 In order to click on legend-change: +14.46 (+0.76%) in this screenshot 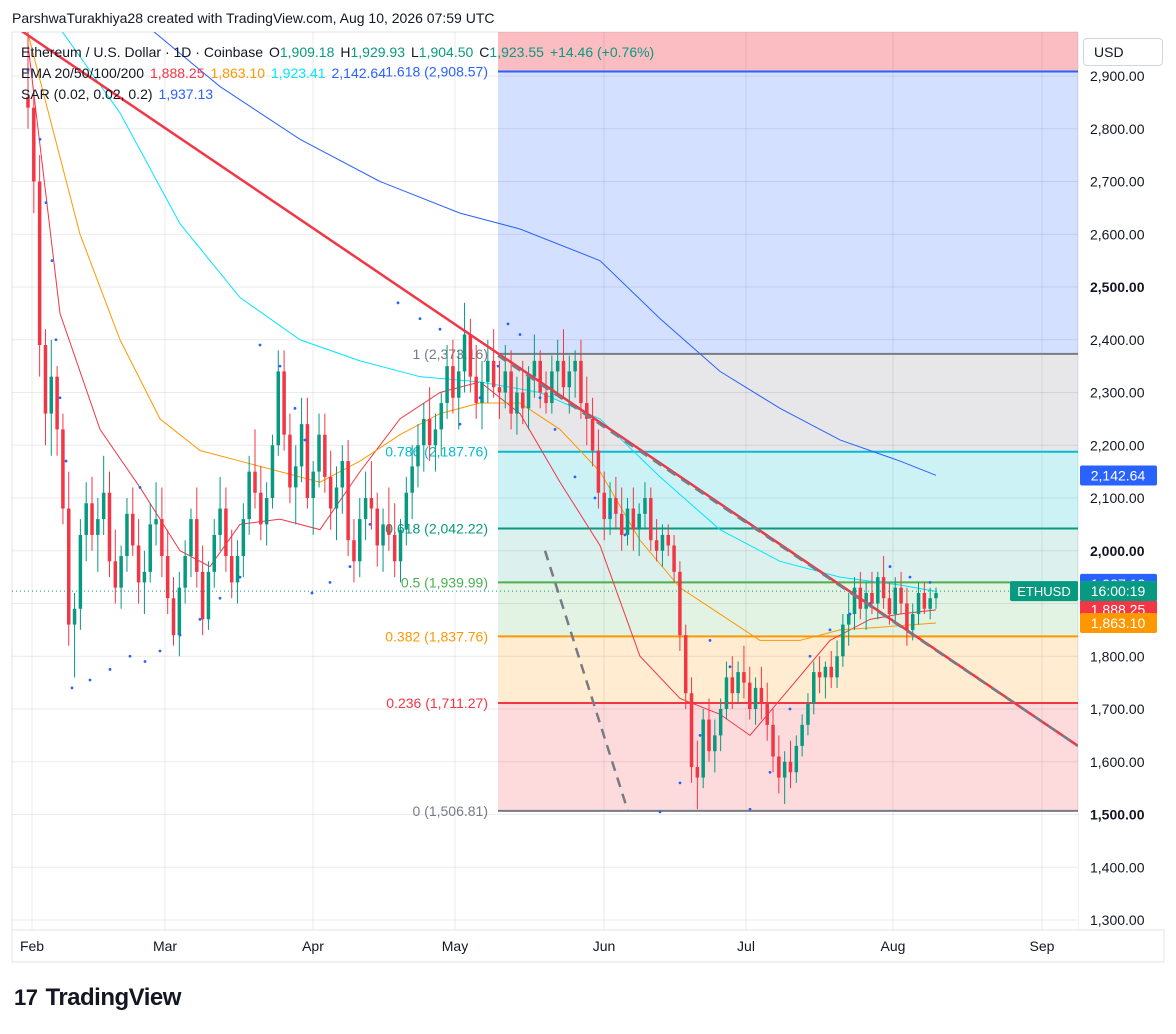, I will do `click(602, 52)`.